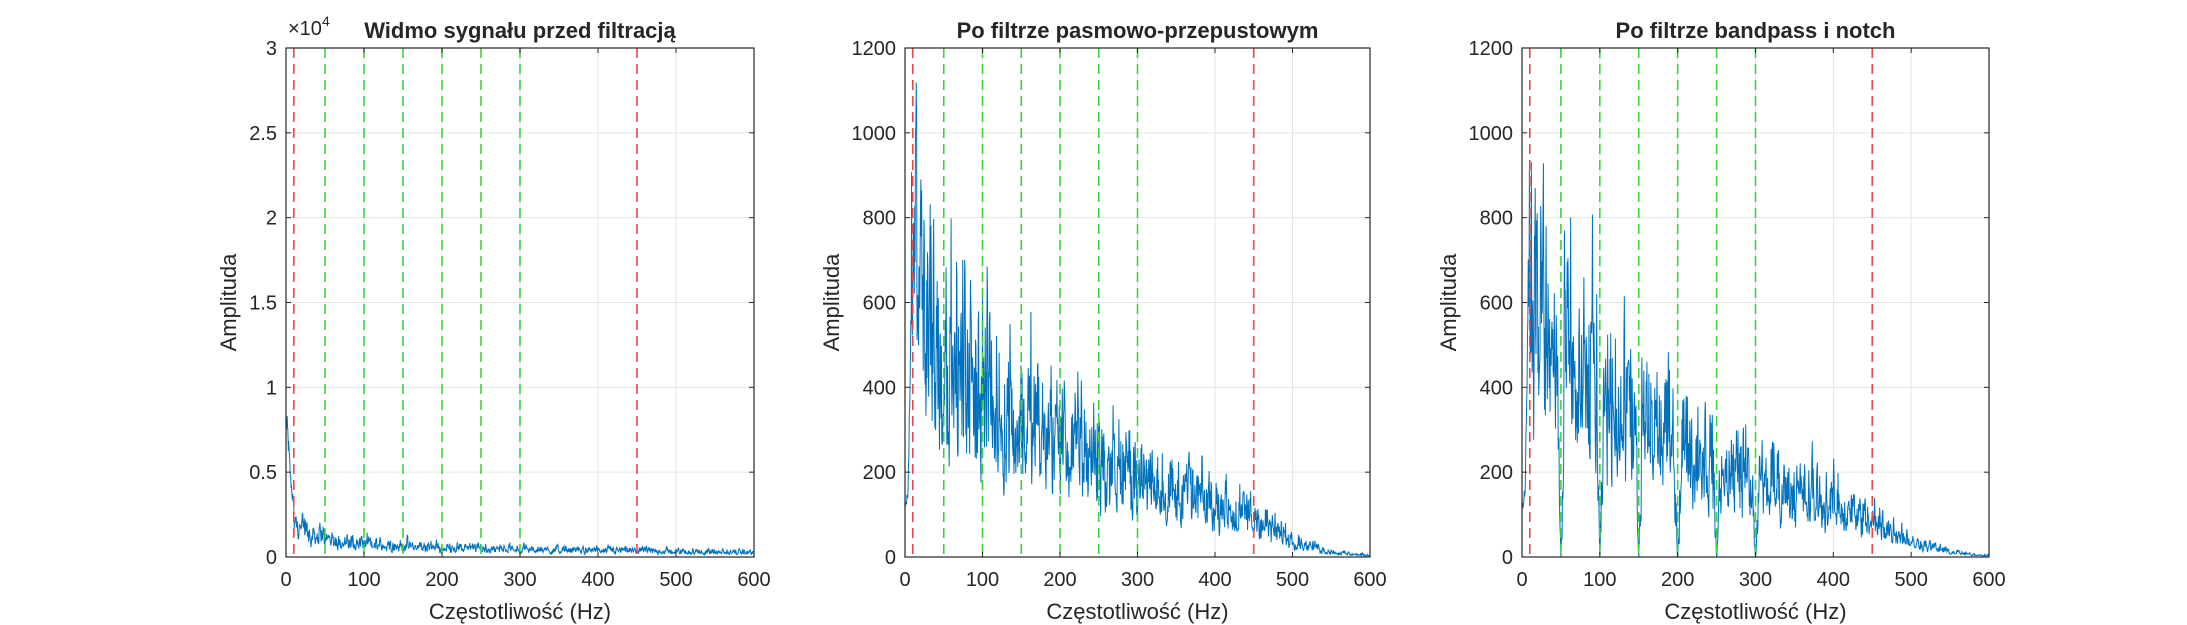 The width and height of the screenshot is (2187, 625). Describe the element at coordinates (1138, 30) in the screenshot. I see `chart-title: Po filtrze pasmowo-przepustowym` at that location.